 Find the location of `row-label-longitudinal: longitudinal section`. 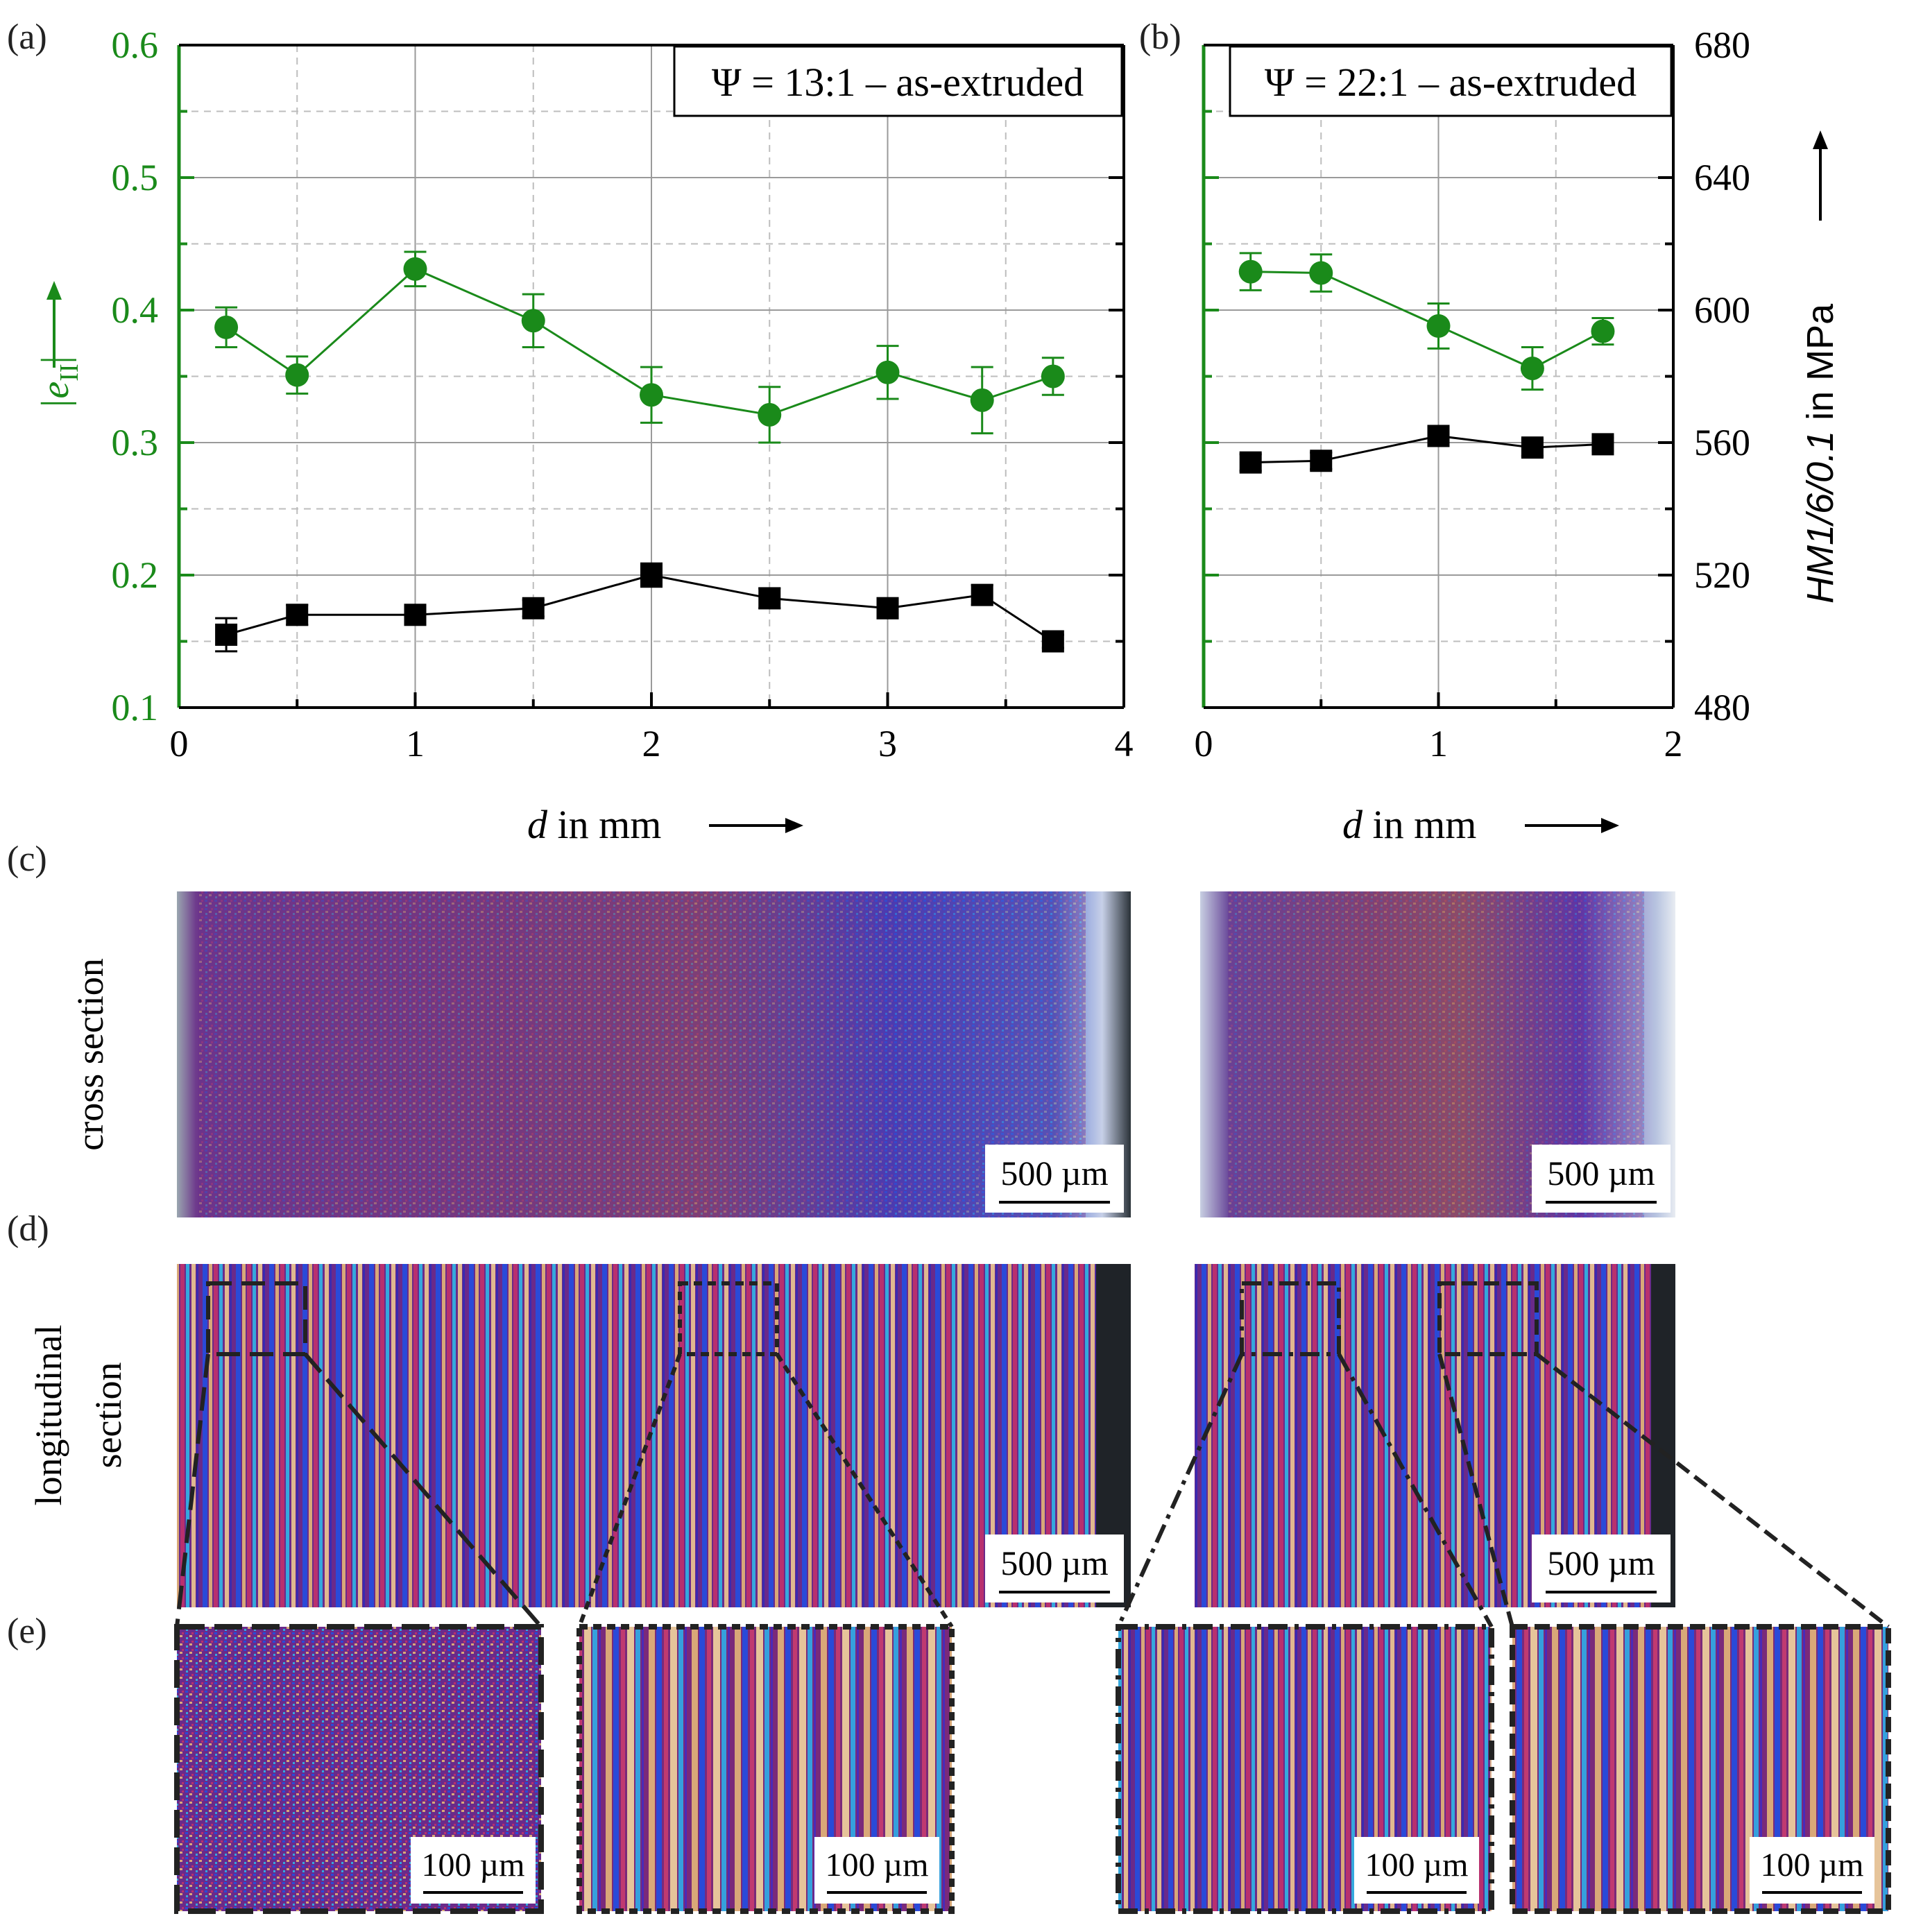

row-label-longitudinal: longitudinal section is located at coordinates (78, 1415).